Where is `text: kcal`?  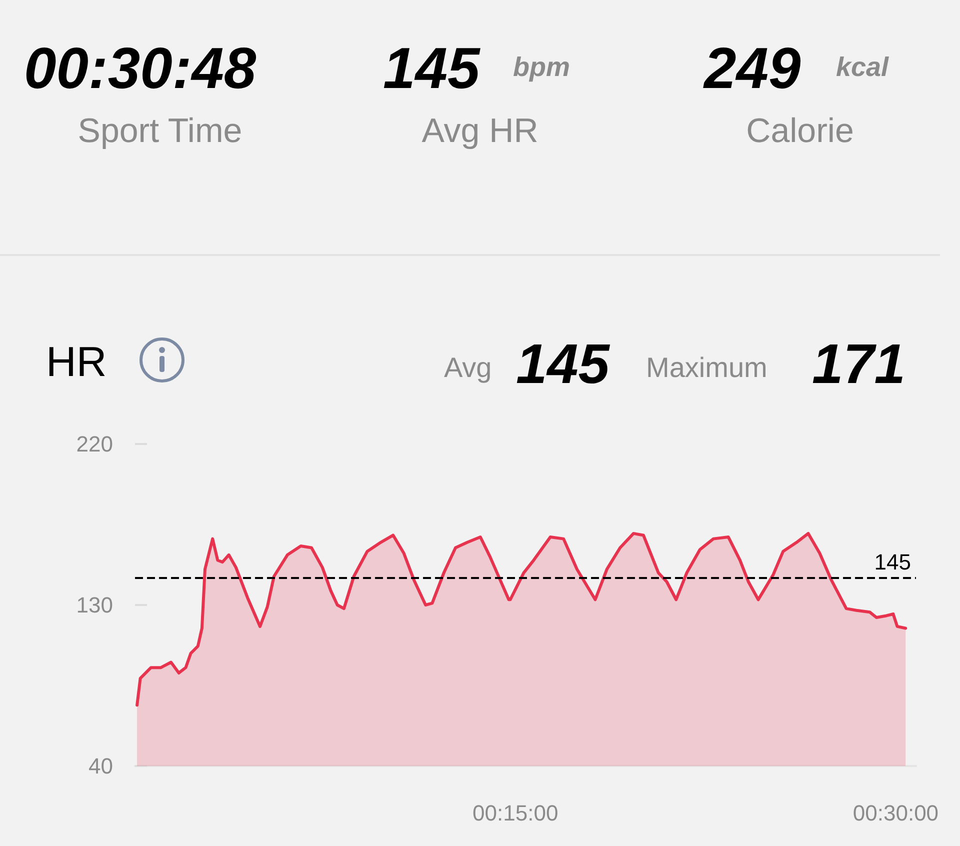 text: kcal is located at coordinates (862, 67).